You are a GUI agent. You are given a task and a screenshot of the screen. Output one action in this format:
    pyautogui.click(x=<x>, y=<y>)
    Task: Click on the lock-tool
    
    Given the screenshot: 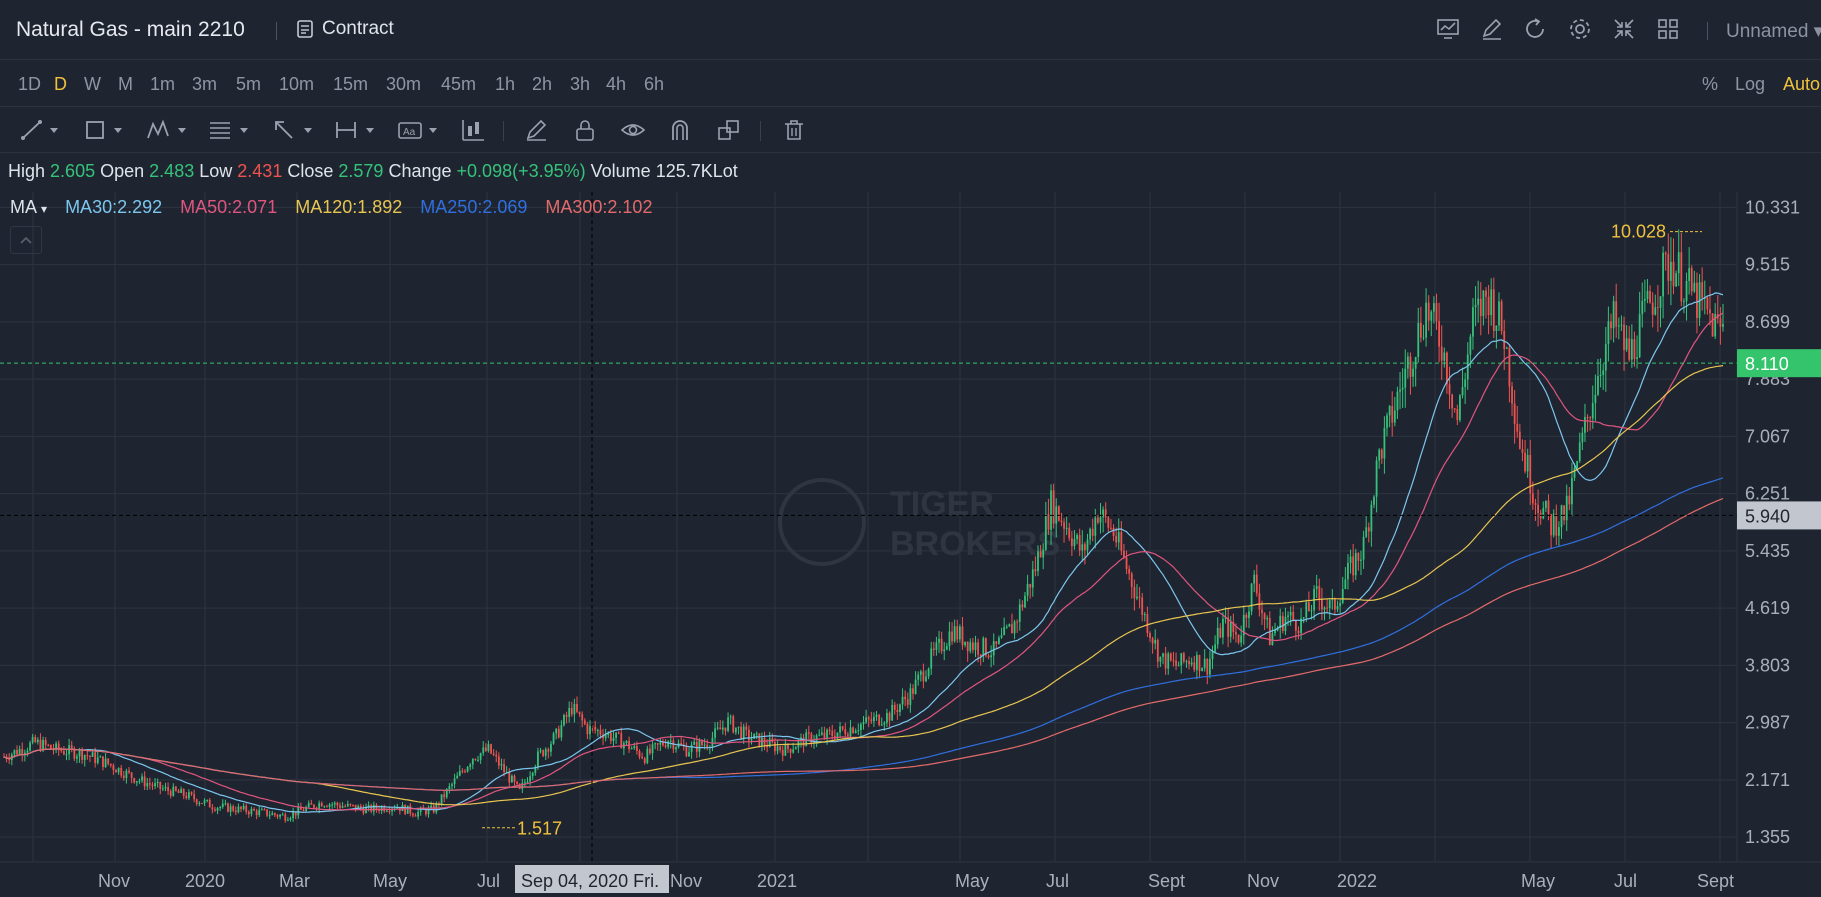 What is the action you would take?
    pyautogui.click(x=585, y=130)
    